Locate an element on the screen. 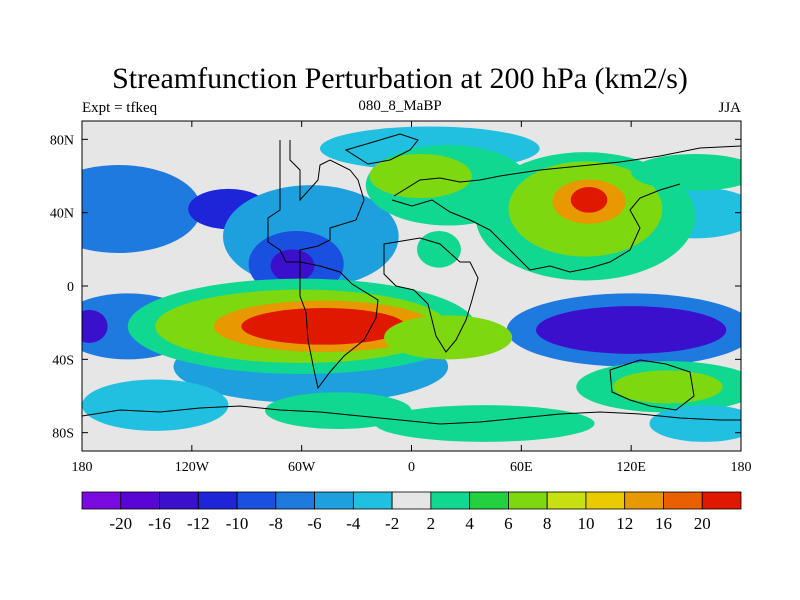 Image resolution: width=800 pixels, height=600 pixels. coastline-greenland is located at coordinates (381, 149).